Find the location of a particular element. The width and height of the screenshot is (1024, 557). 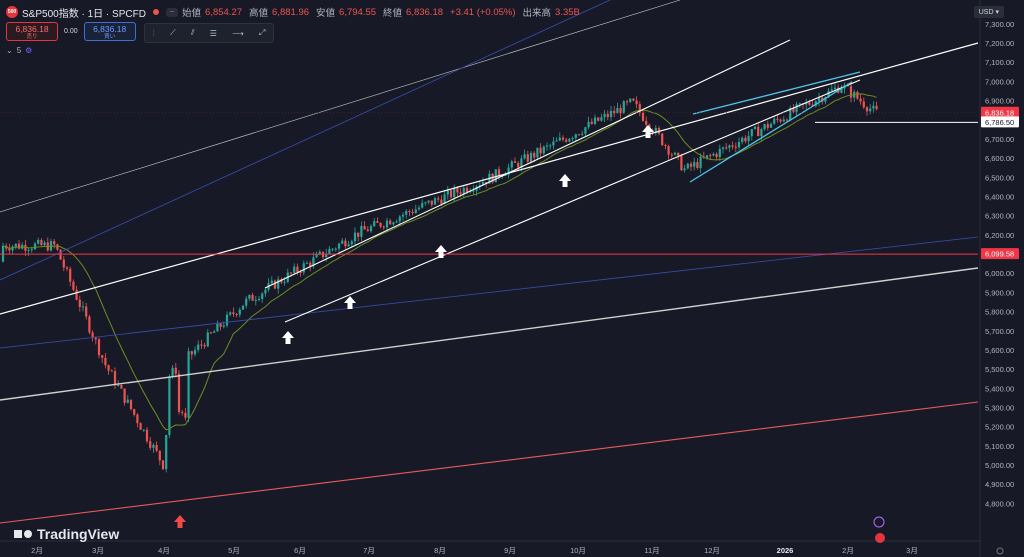

up-arrow-icon is located at coordinates (441, 251).